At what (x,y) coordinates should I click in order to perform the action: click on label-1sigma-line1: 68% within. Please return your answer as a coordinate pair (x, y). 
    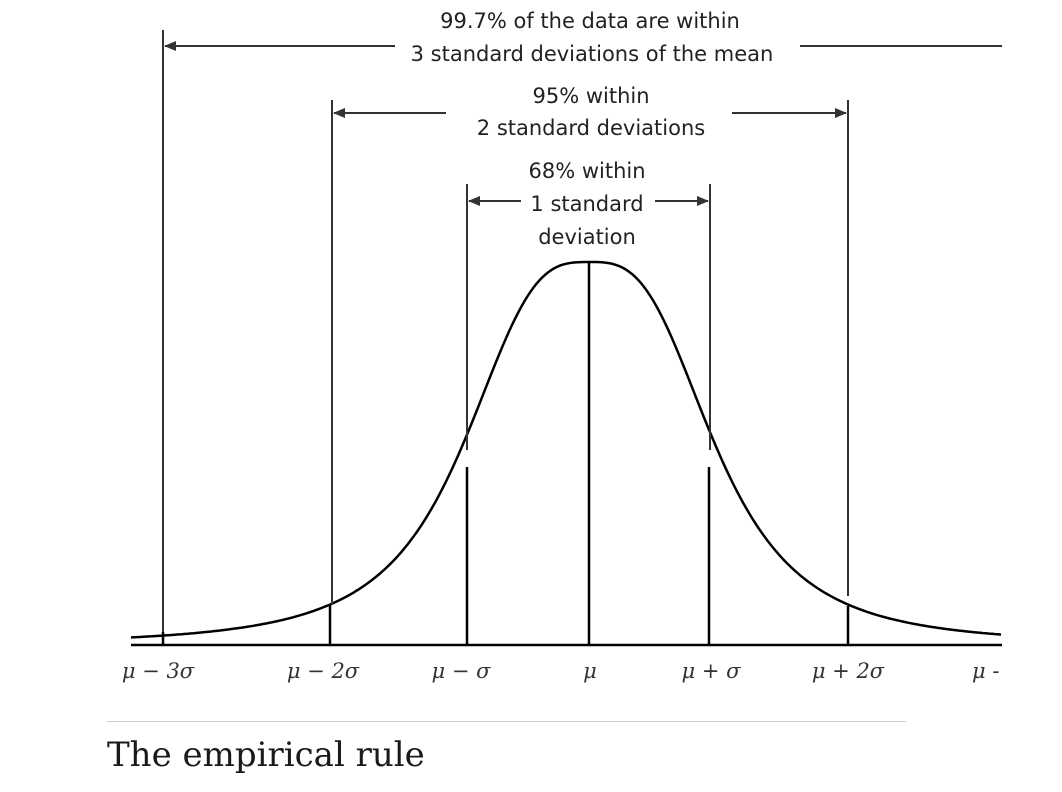
    Looking at the image, I should click on (586, 171).